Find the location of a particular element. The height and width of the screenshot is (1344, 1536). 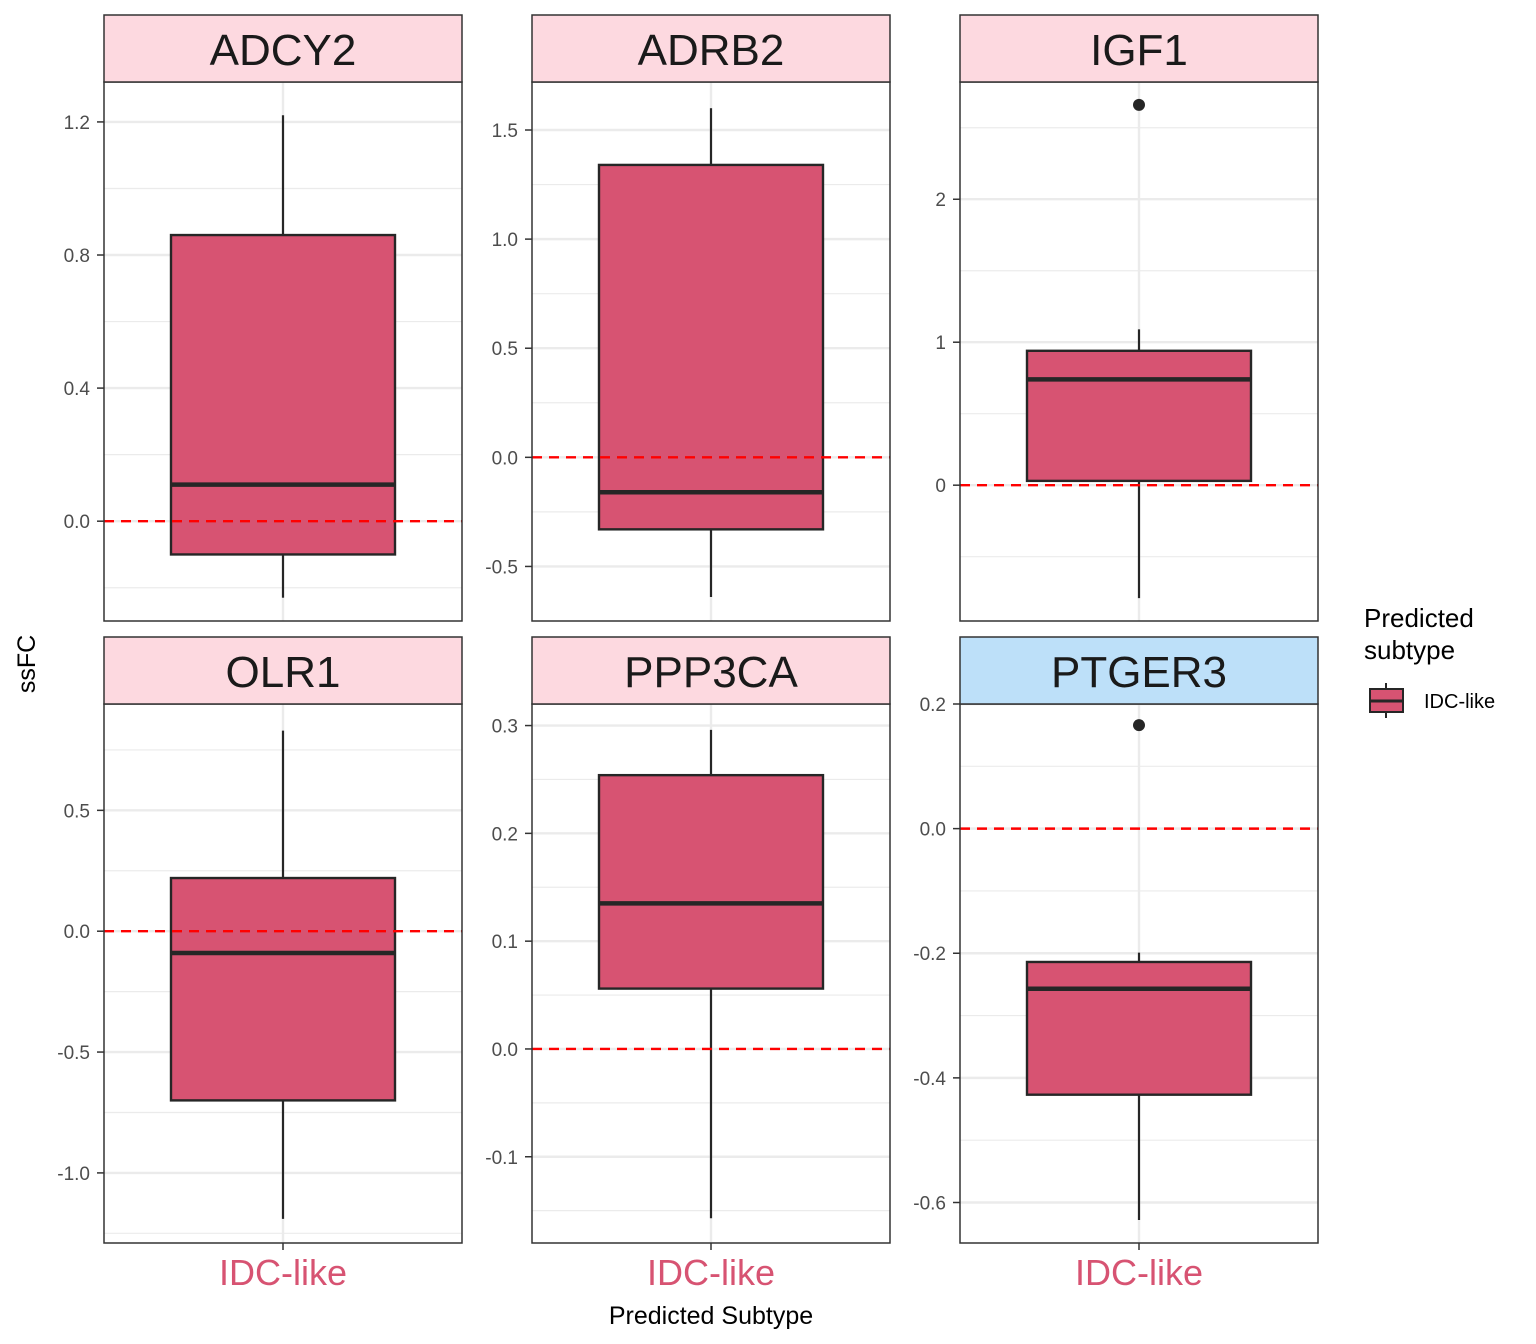

facet-title: PTGER3 is located at coordinates (1139, 672).